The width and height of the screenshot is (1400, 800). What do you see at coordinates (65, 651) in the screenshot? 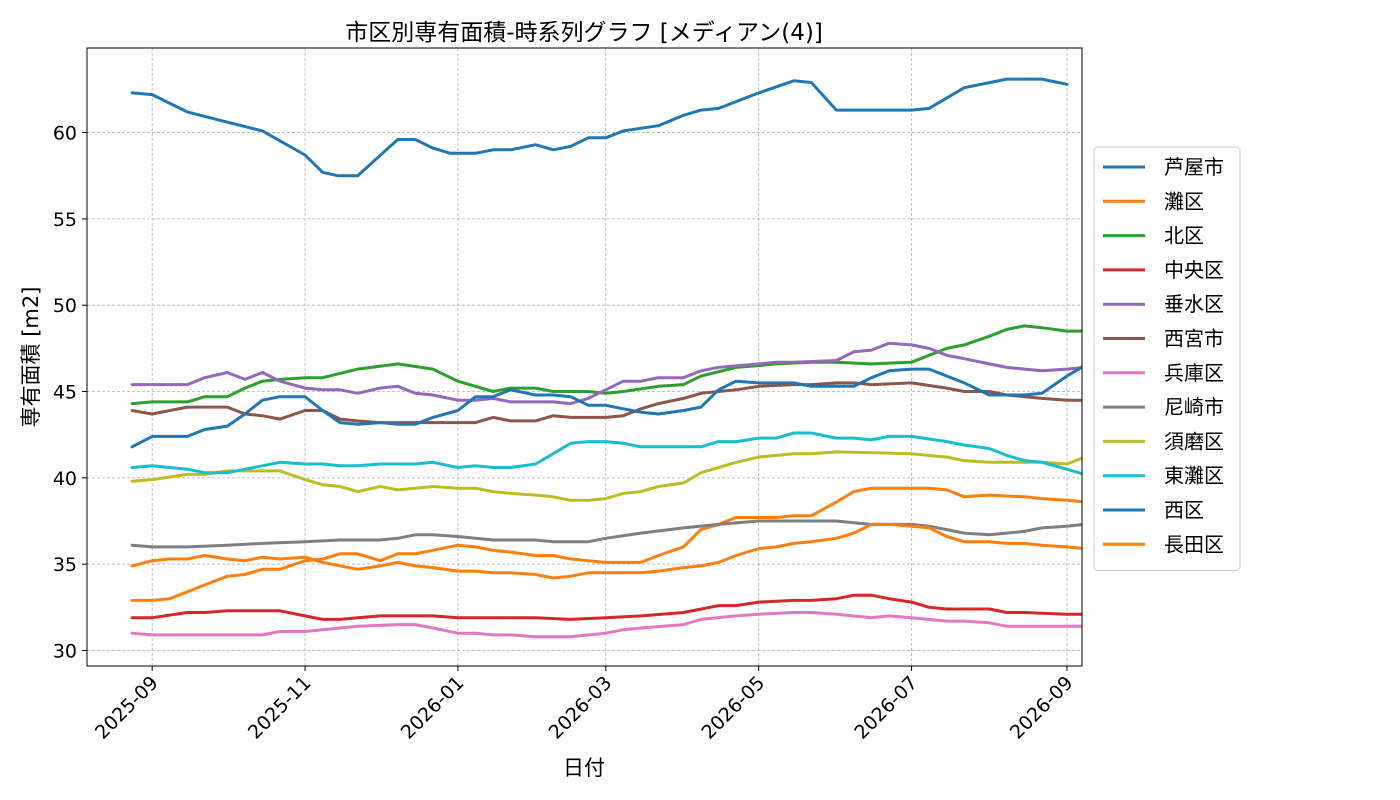
I see `y-tick-label: 30` at bounding box center [65, 651].